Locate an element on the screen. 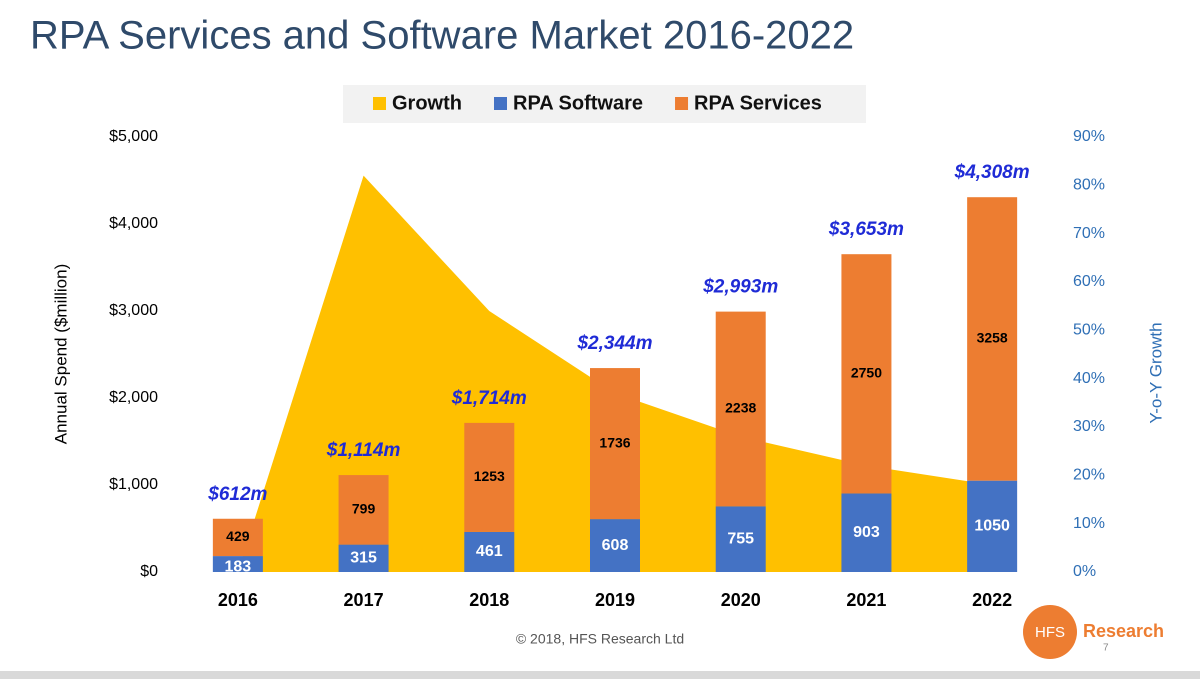  y-tick-label: $0 is located at coordinates (149, 571).